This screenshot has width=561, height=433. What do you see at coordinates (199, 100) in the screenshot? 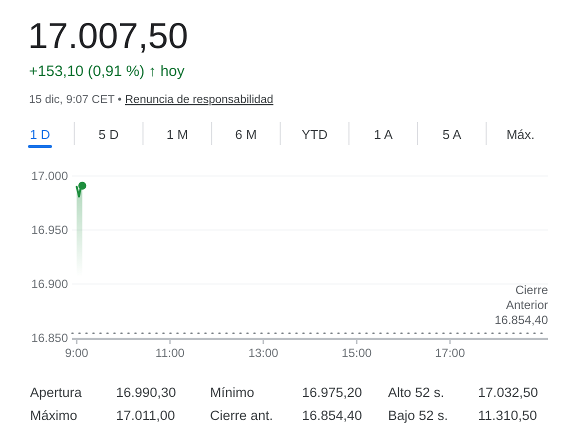
I see `text: Renuncia de responsabilidad` at bounding box center [199, 100].